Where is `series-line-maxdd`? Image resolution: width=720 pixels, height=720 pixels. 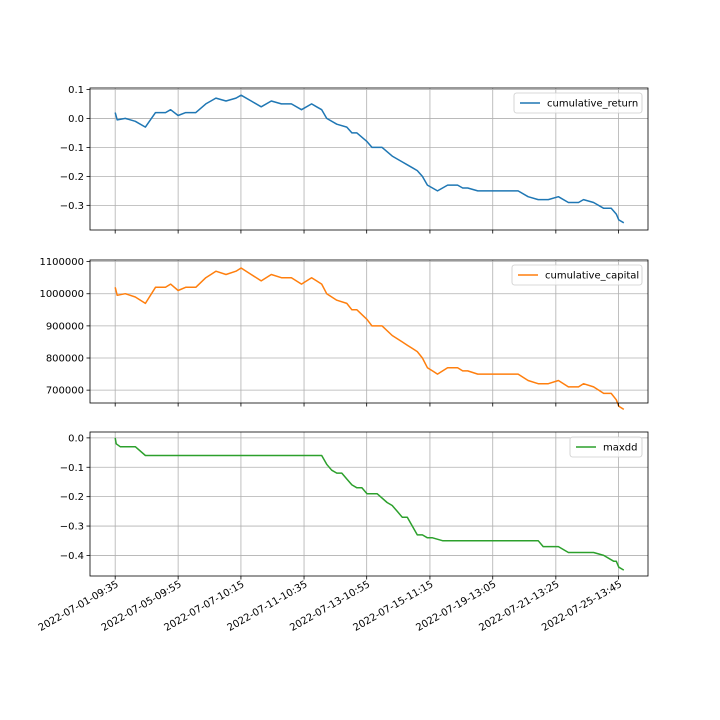
series-line-maxdd is located at coordinates (369, 504).